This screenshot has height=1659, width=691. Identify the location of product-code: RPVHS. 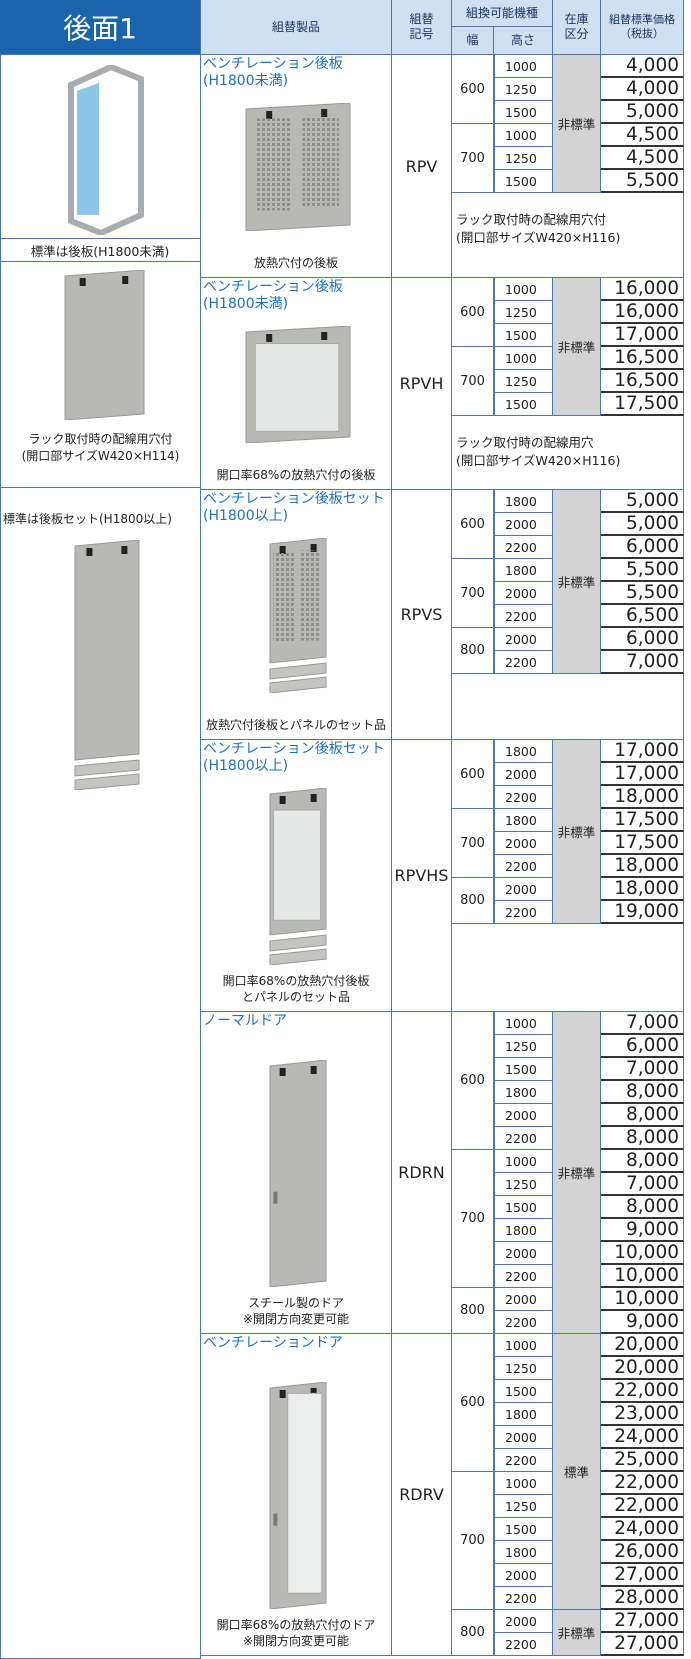
(422, 876).